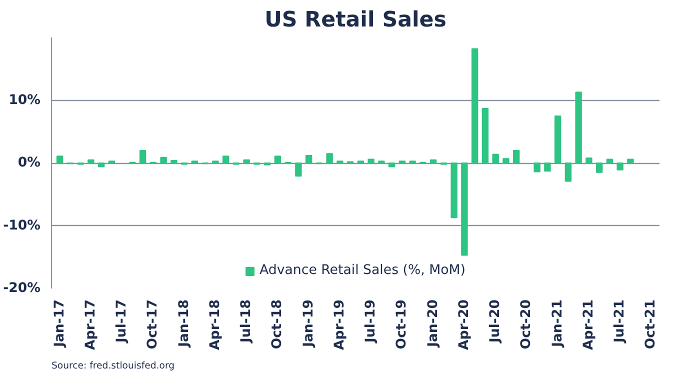 The image size is (679, 376). I want to click on x-tick-label: Jan-18, so click(184, 323).